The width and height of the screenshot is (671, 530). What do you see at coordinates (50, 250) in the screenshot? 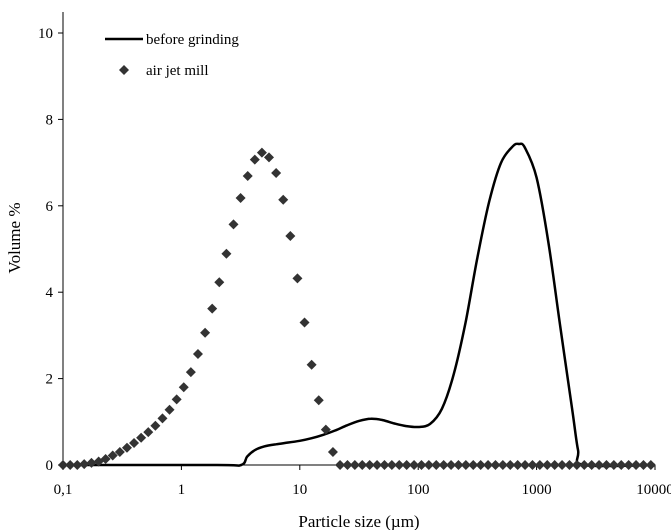
I see `y-ticks: 0 2 4 6 8 10` at bounding box center [50, 250].